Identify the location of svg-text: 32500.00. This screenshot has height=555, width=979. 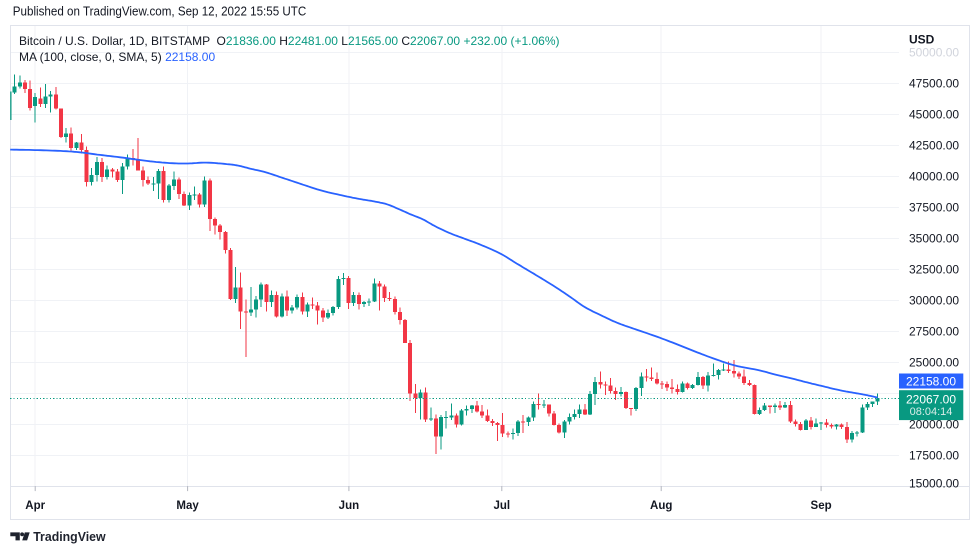
(934, 269).